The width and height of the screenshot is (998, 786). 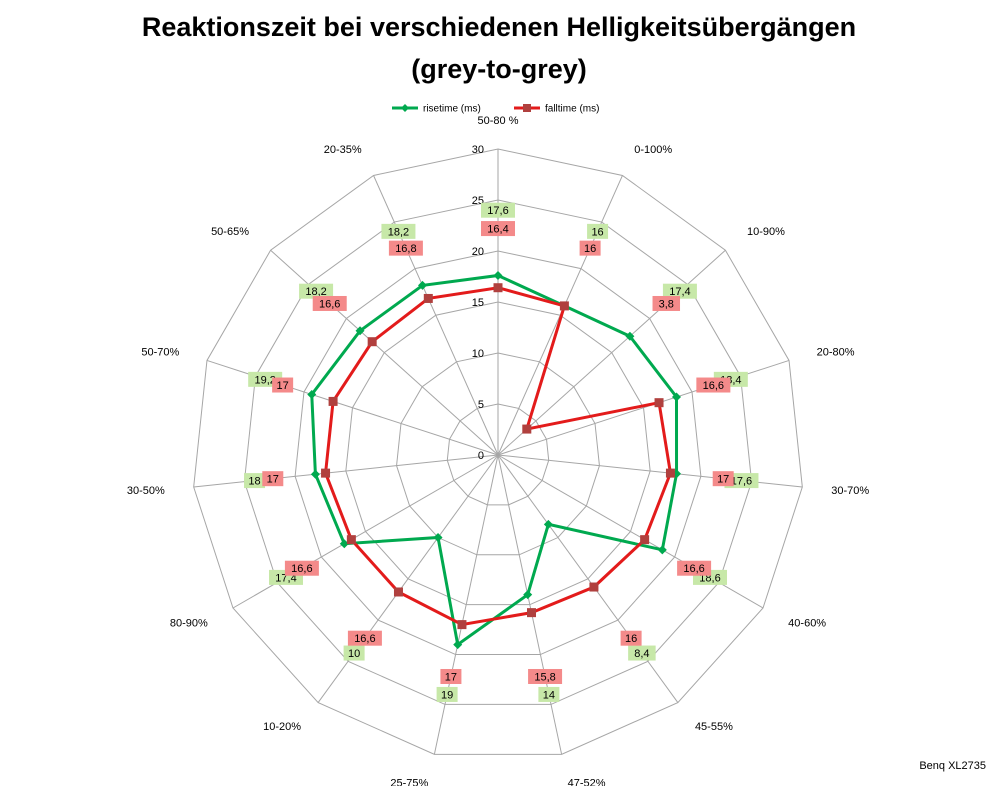 What do you see at coordinates (230, 232) in the screenshot?
I see `category-label: 50-65%` at bounding box center [230, 232].